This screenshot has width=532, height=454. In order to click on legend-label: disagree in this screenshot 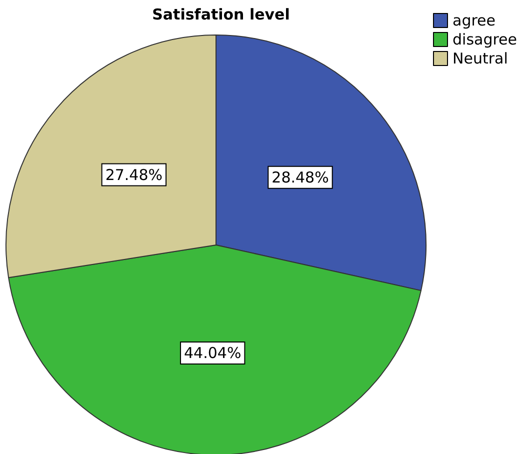, I will do `click(485, 39)`.